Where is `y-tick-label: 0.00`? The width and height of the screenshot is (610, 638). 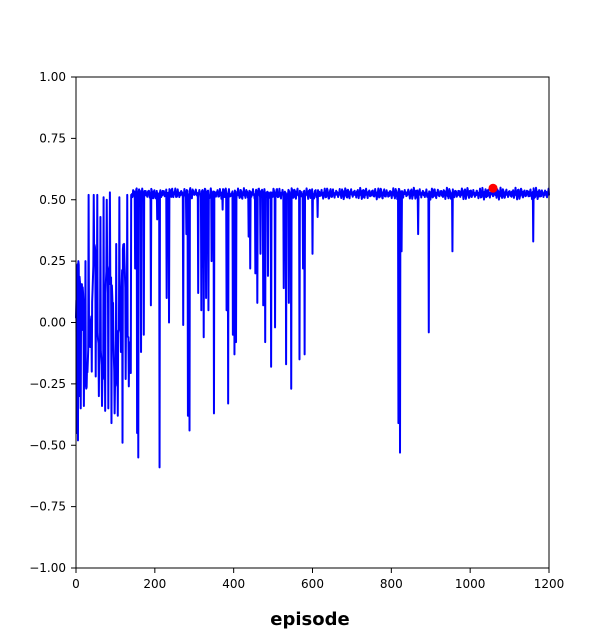
y-tick-label: 0.00 is located at coordinates (52, 323).